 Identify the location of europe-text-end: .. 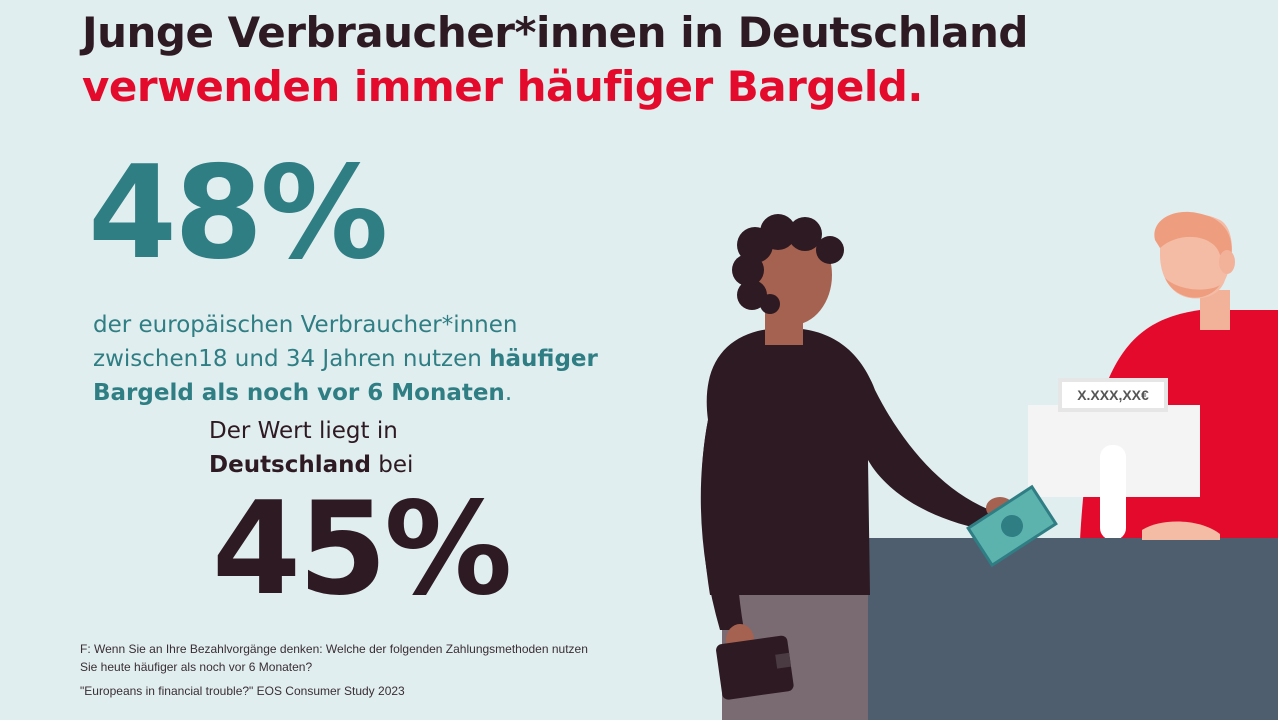
(508, 393).